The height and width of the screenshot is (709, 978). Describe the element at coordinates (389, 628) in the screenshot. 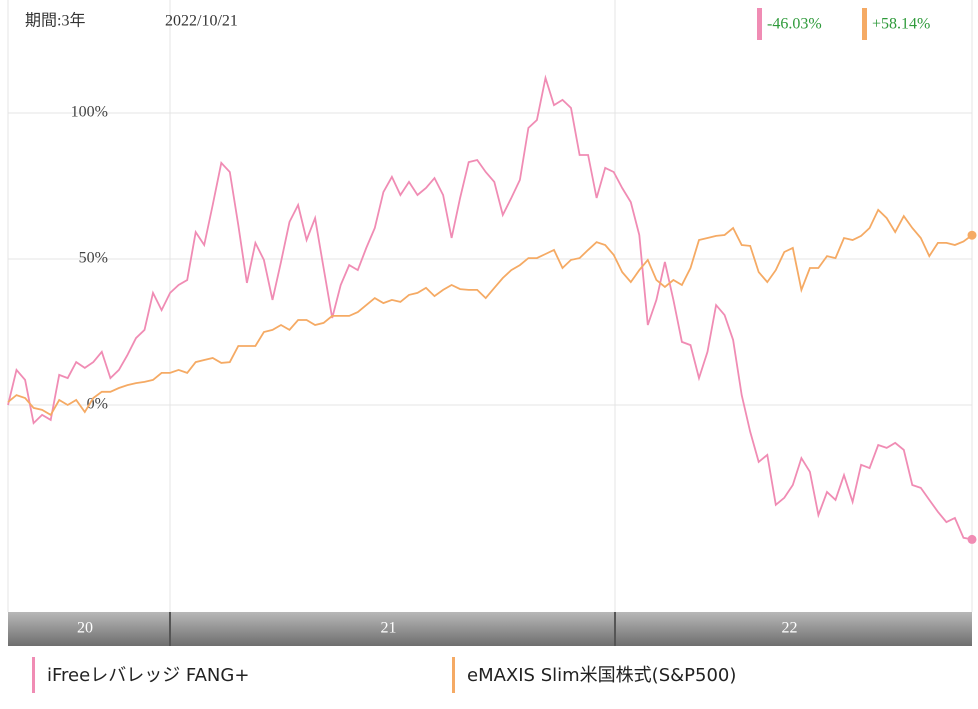

I see `x-axis-label: 21` at that location.